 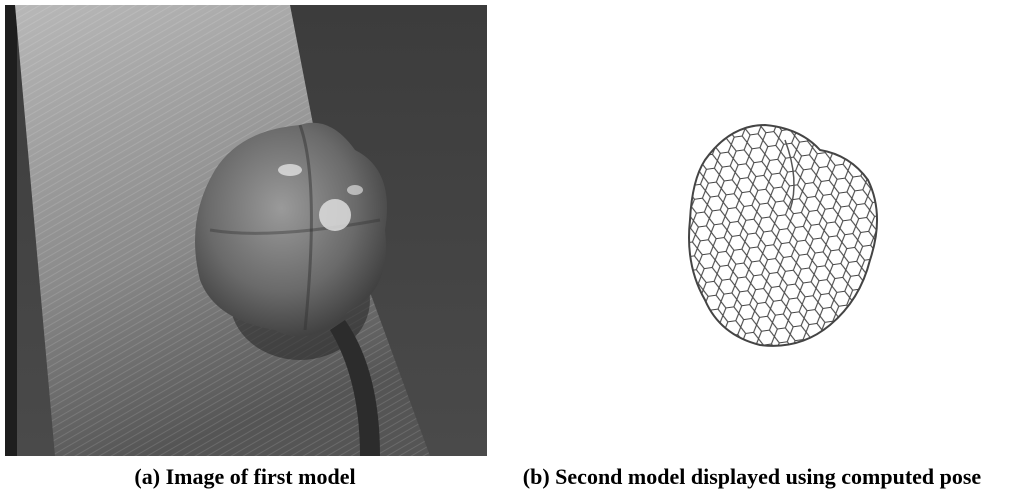 What do you see at coordinates (245, 476) in the screenshot?
I see `caption: (a) Image of first model` at bounding box center [245, 476].